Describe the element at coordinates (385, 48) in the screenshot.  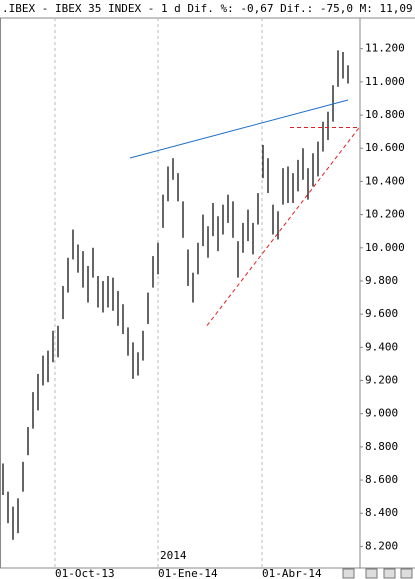
I see `y-tick-label: 11.200` at that location.